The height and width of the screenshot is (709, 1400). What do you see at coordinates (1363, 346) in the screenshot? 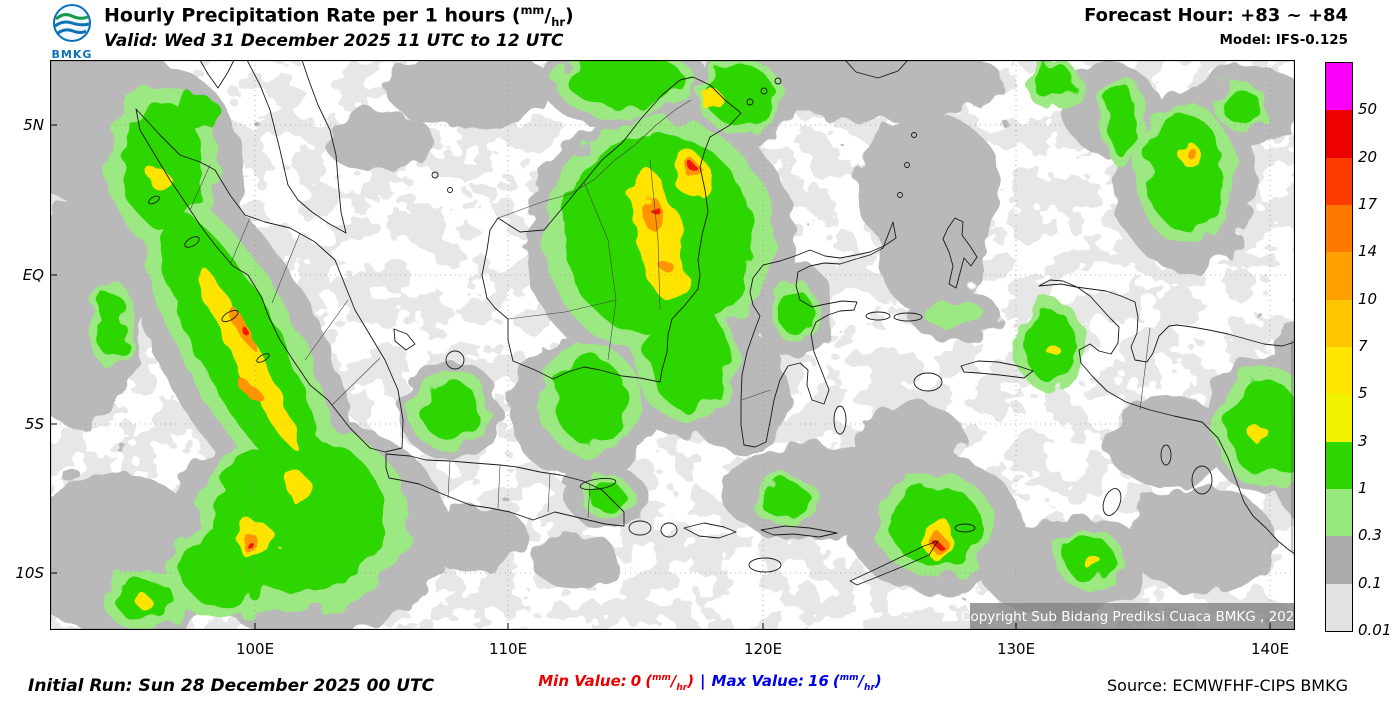
I see `legend-value-label: 7` at bounding box center [1363, 346].